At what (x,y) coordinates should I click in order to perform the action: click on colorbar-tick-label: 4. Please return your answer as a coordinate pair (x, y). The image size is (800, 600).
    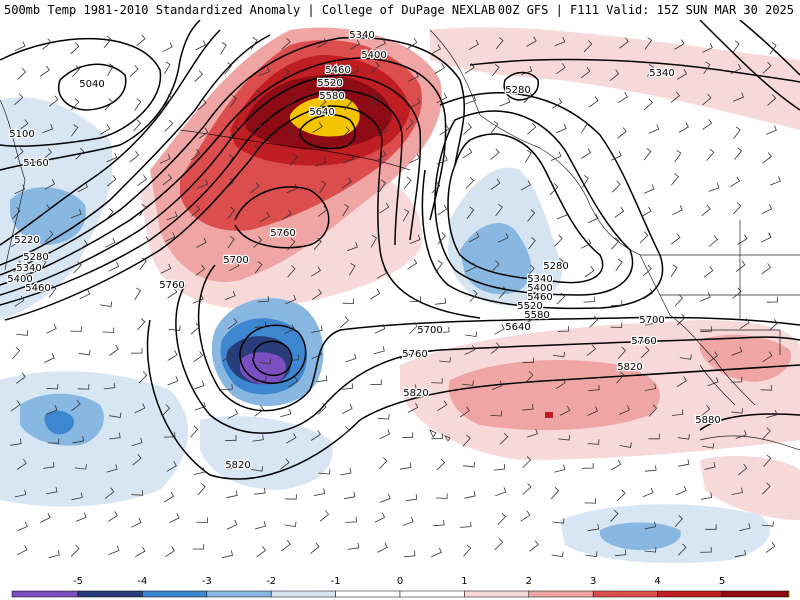
    Looking at the image, I should click on (657, 581).